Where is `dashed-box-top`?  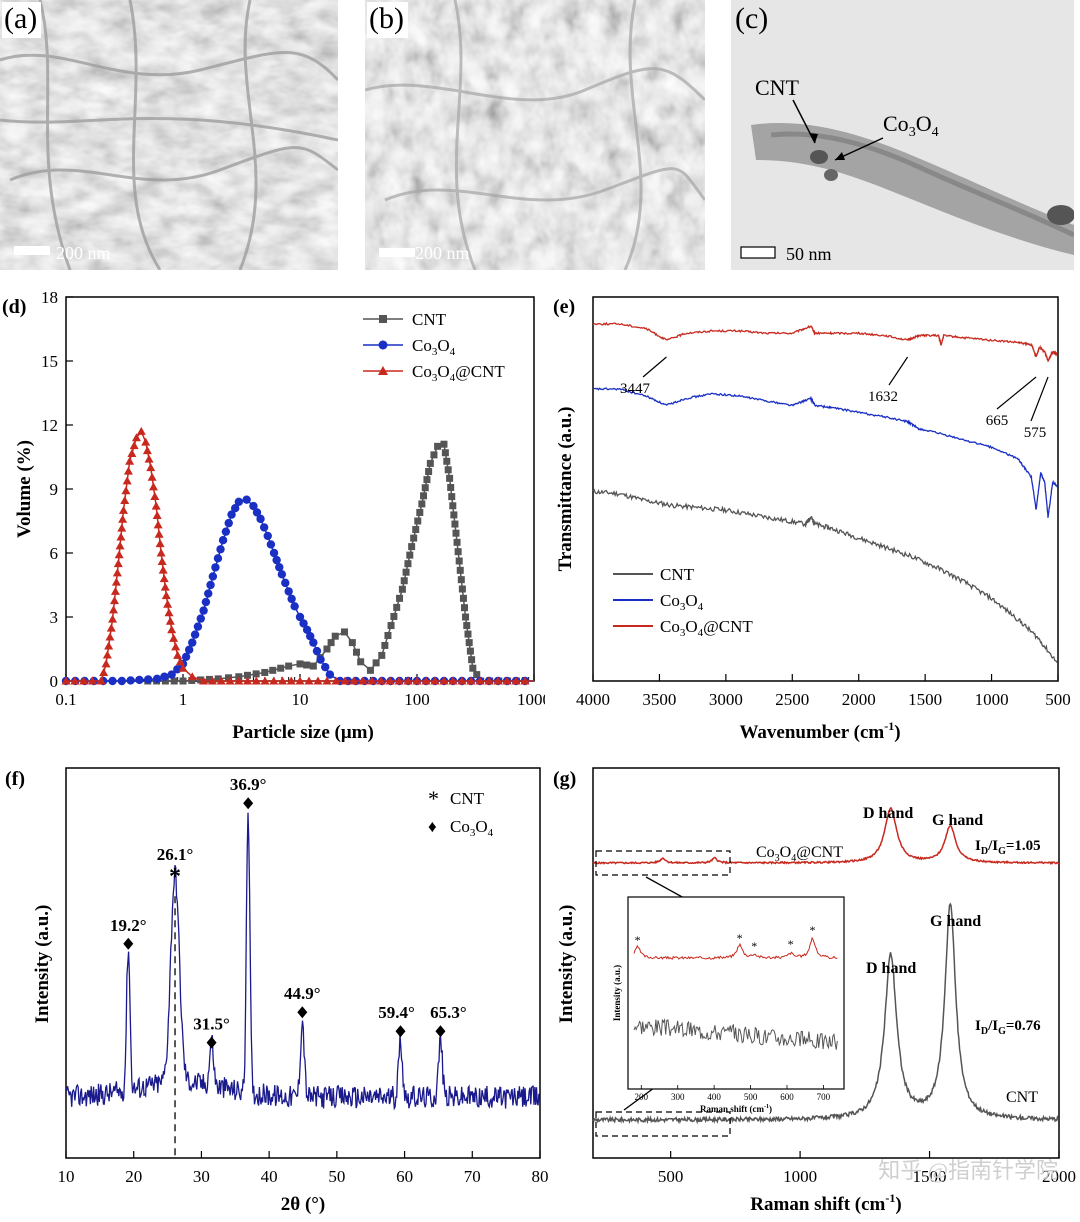 dashed-box-top is located at coordinates (663, 863).